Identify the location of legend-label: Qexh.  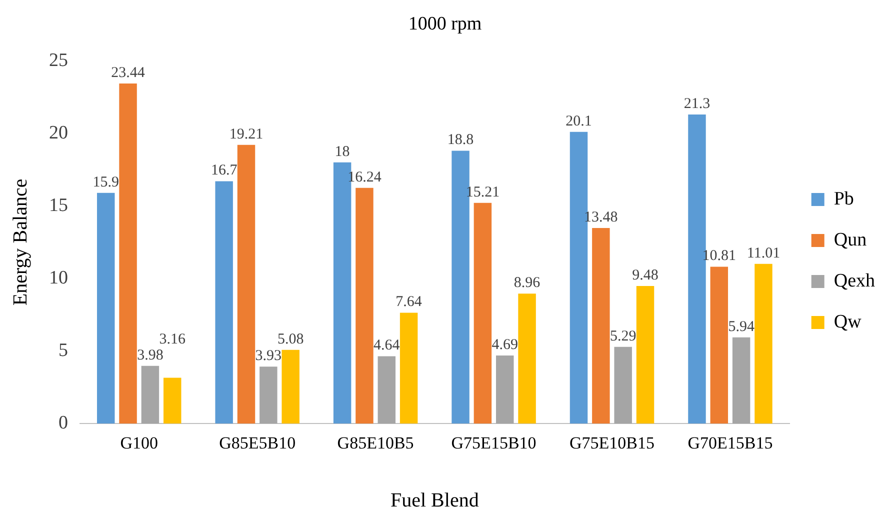
(855, 281).